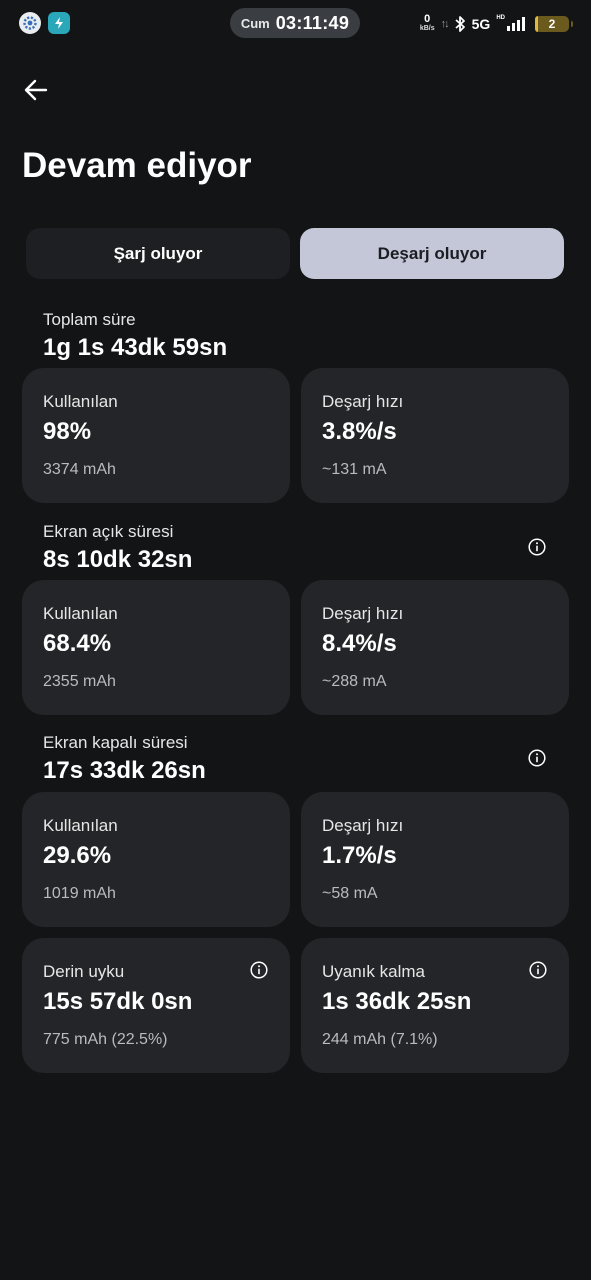 The image size is (591, 1280). What do you see at coordinates (124, 770) in the screenshot?
I see `screen-off-value: 17s 33dk 26sn` at bounding box center [124, 770].